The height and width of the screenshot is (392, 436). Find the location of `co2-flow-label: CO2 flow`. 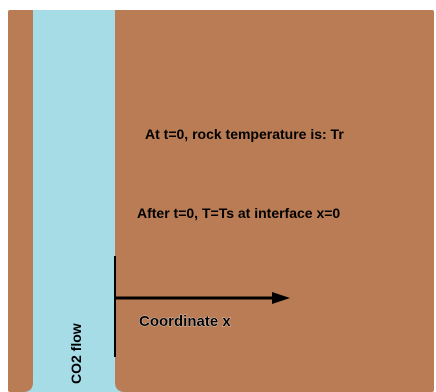

co2-flow-label: CO2 flow is located at coordinates (76, 353).